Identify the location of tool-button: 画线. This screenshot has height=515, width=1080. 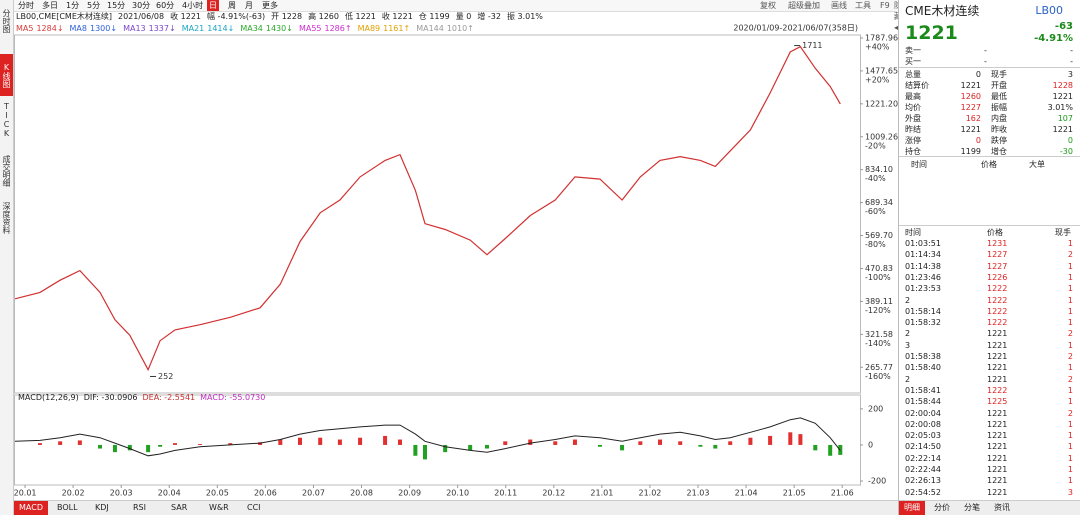
(839, 5).